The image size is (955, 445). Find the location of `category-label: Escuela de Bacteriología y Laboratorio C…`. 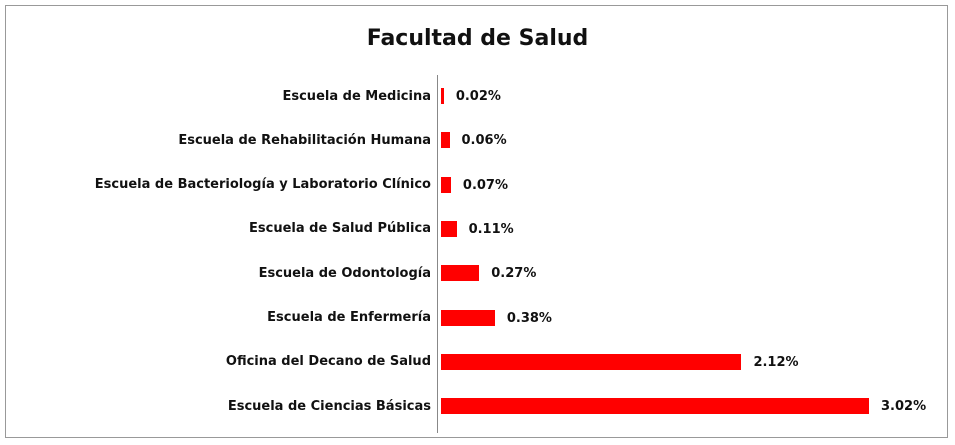

category-label: Escuela de Bacteriología y Laboratorio C… is located at coordinates (262, 185).